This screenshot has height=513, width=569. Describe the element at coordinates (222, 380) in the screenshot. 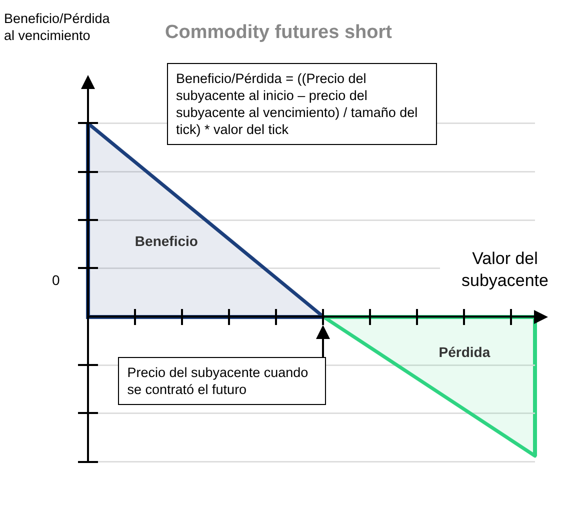

I see `annotation: Precio del subyacente cuando se contrató el futuro` at that location.